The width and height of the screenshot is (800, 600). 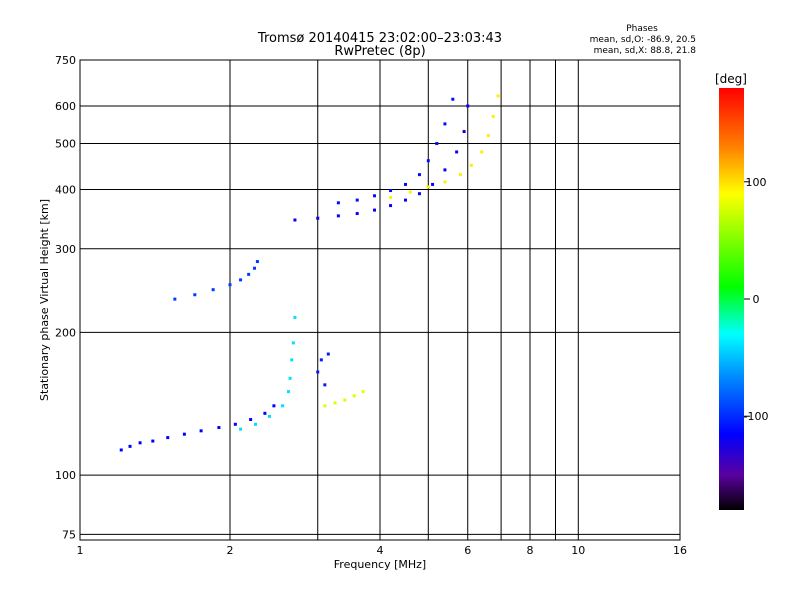 I want to click on colorbar-tick-label: -100, so click(x=756, y=416).